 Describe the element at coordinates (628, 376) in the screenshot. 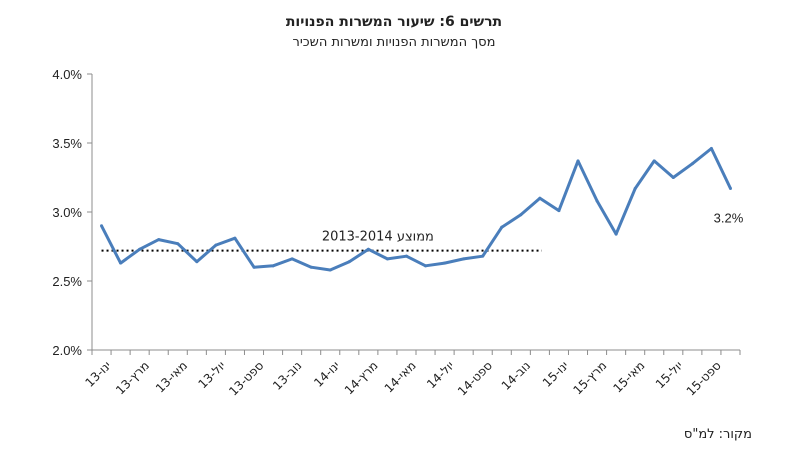

I see `x-tick-label: מאי-15` at that location.